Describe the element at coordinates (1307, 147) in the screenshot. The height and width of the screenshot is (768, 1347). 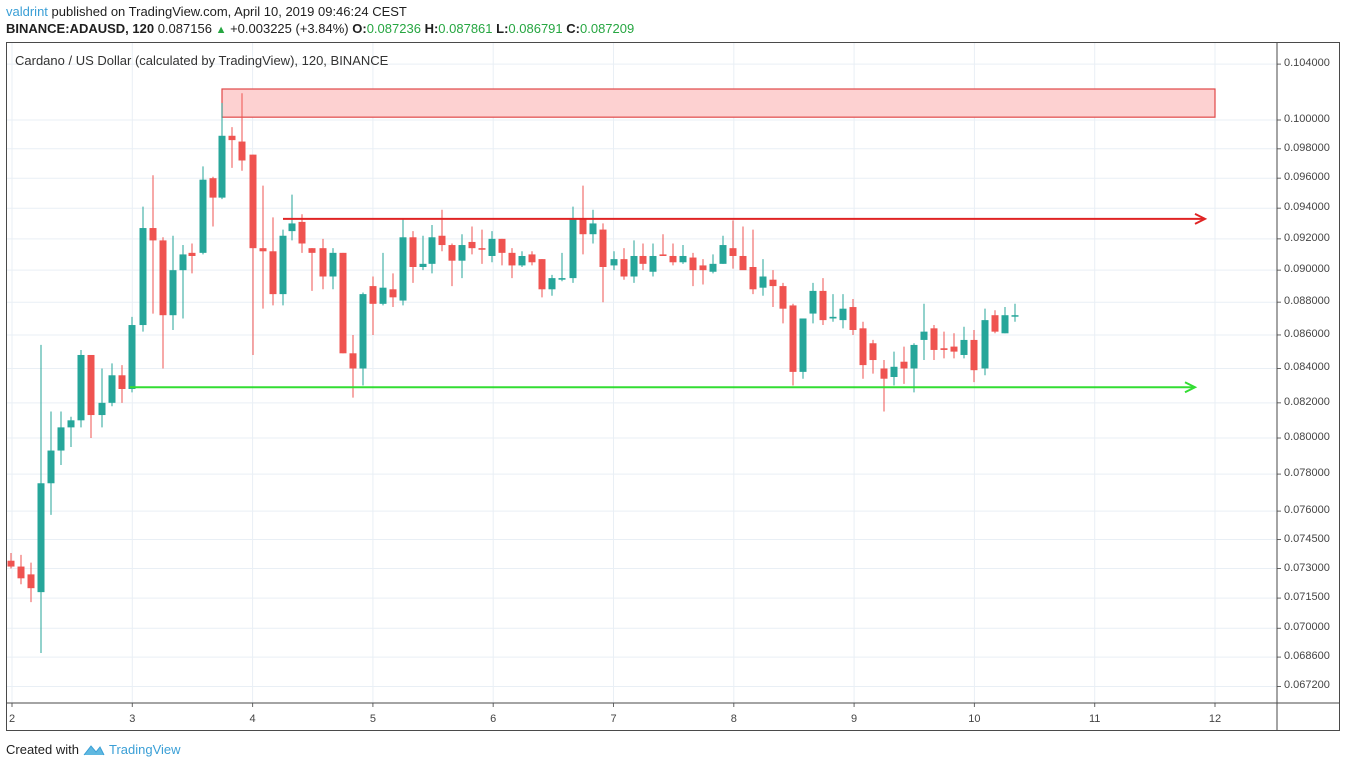
I see `y-tick-label: 0.098000` at that location.